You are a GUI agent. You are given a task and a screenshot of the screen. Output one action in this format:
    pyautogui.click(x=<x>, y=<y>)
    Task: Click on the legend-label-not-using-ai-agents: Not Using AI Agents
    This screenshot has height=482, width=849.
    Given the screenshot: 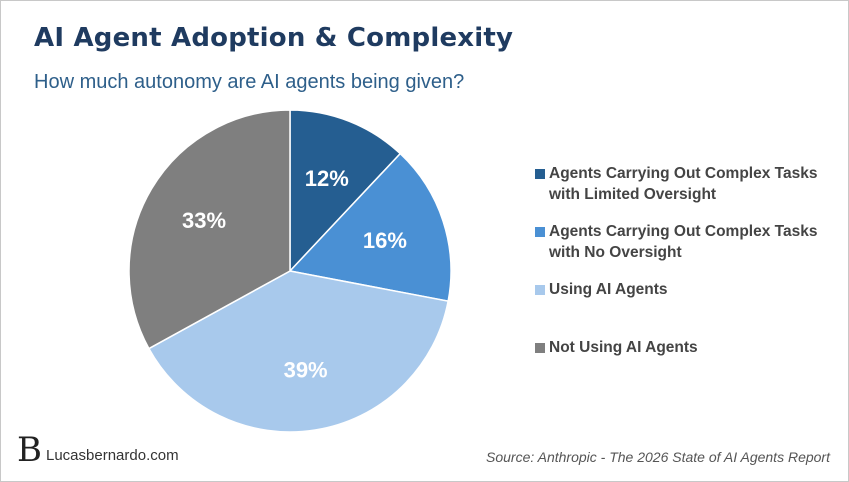 What is the action you would take?
    pyautogui.click(x=623, y=347)
    